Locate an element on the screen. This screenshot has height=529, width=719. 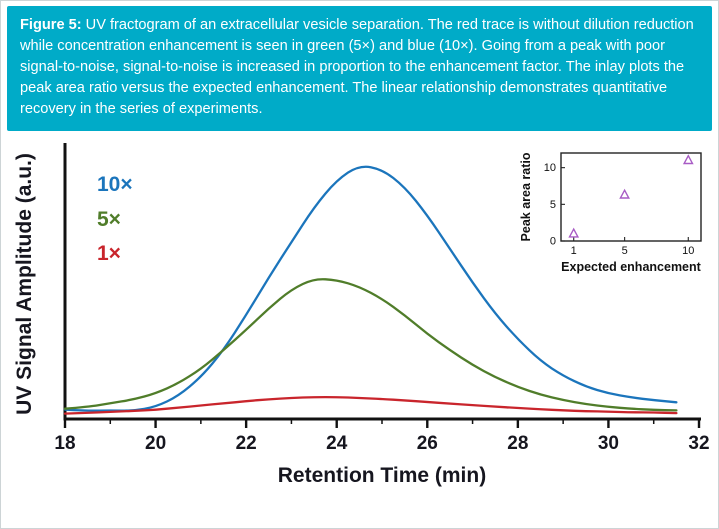
x-tick-label: 20 is located at coordinates (155, 443).